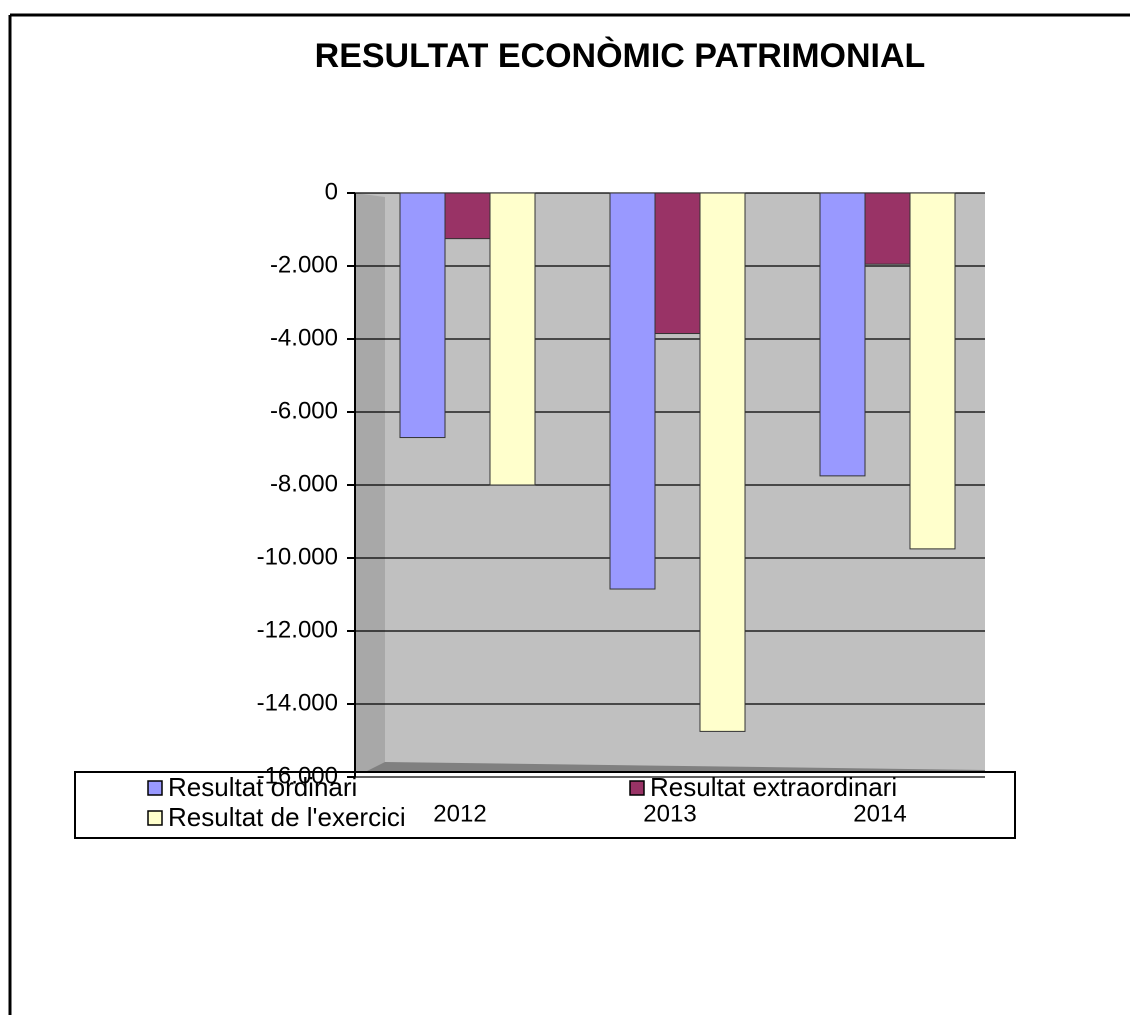 This screenshot has width=1130, height=1015. What do you see at coordinates (304, 264) in the screenshot?
I see `y-tick-label: -2.000` at bounding box center [304, 264].